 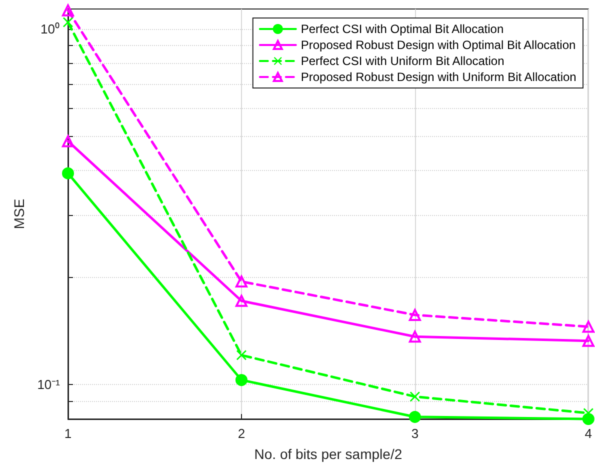 I want to click on y-axis-title: MSE, so click(x=19, y=214).